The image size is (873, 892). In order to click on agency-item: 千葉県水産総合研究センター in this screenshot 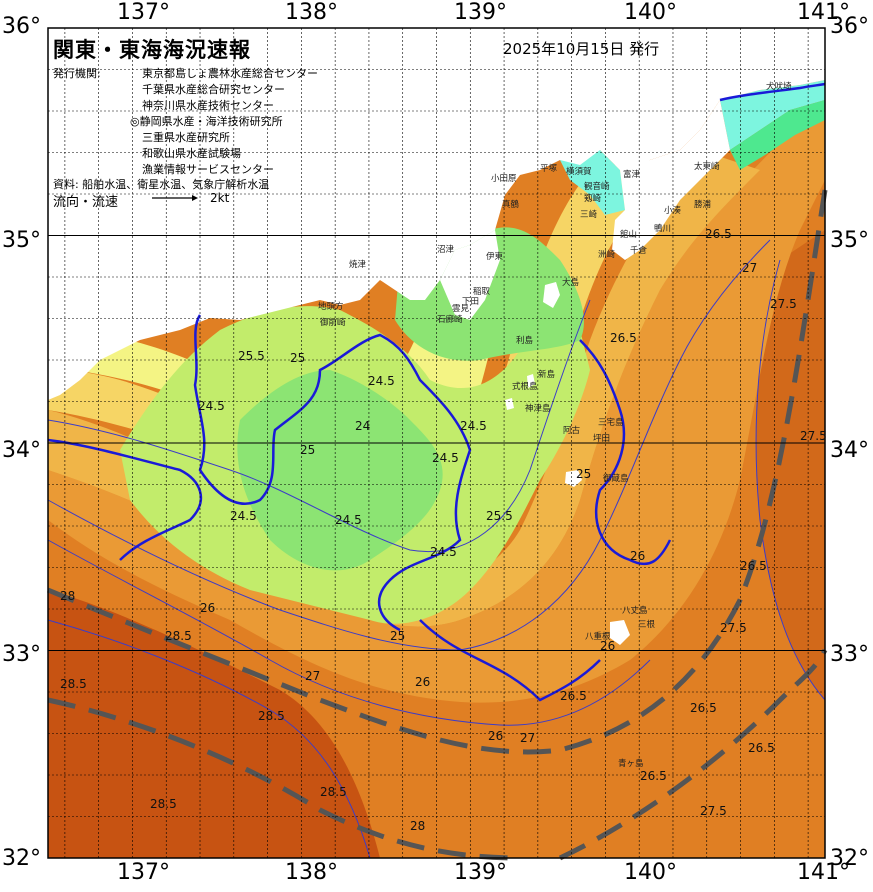, I will do `click(213, 89)`.